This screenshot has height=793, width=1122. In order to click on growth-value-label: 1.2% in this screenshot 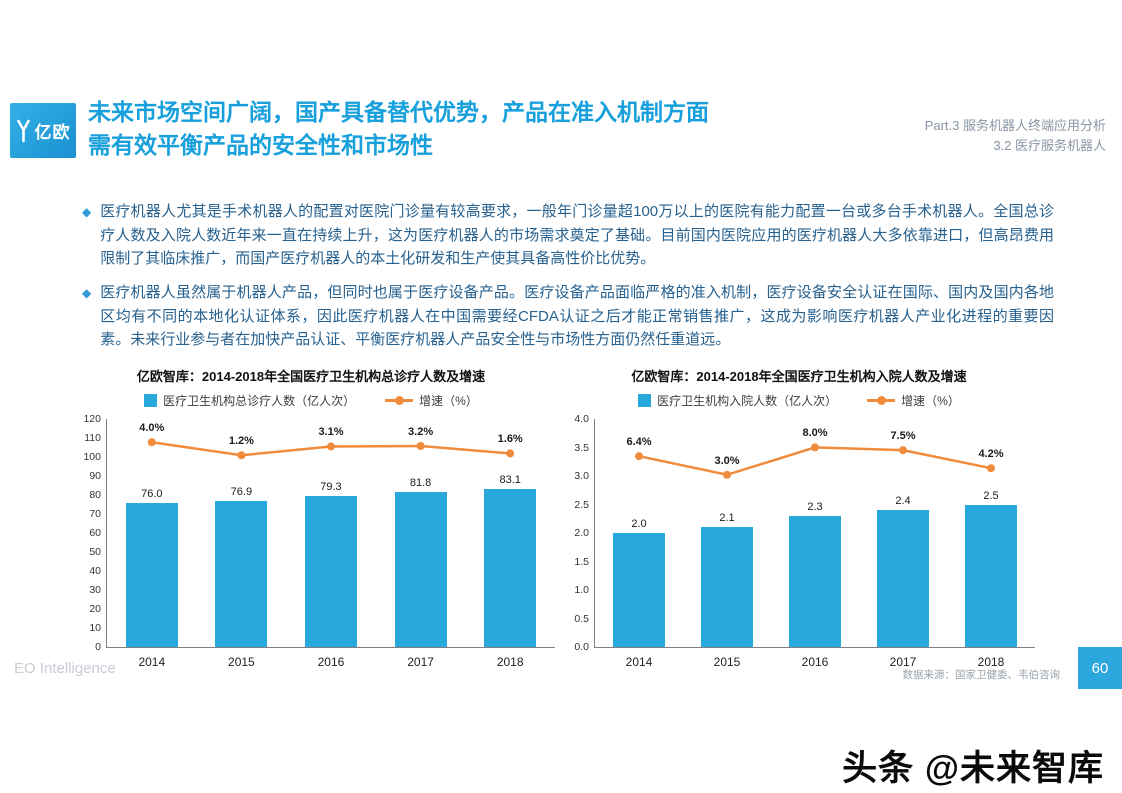, I will do `click(241, 441)`.